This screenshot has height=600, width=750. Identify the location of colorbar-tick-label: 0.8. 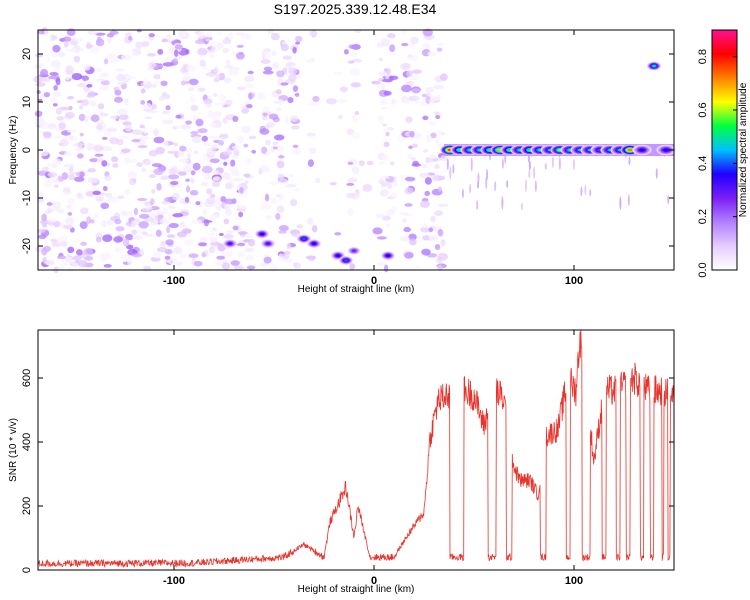
(703, 56).